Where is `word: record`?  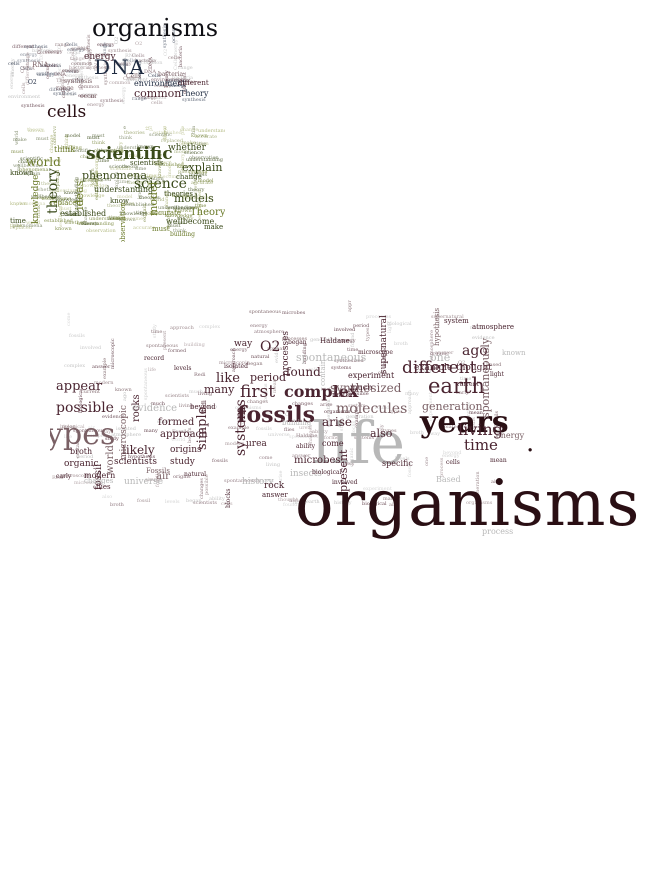
word: record is located at coordinates (154, 358).